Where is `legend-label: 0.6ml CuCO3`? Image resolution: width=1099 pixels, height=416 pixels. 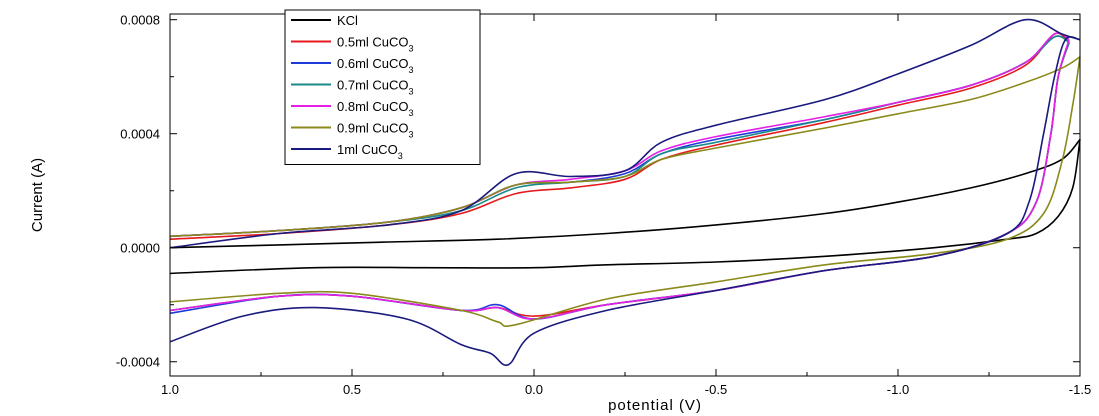
legend-label: 0.6ml CuCO3 is located at coordinates (375, 65).